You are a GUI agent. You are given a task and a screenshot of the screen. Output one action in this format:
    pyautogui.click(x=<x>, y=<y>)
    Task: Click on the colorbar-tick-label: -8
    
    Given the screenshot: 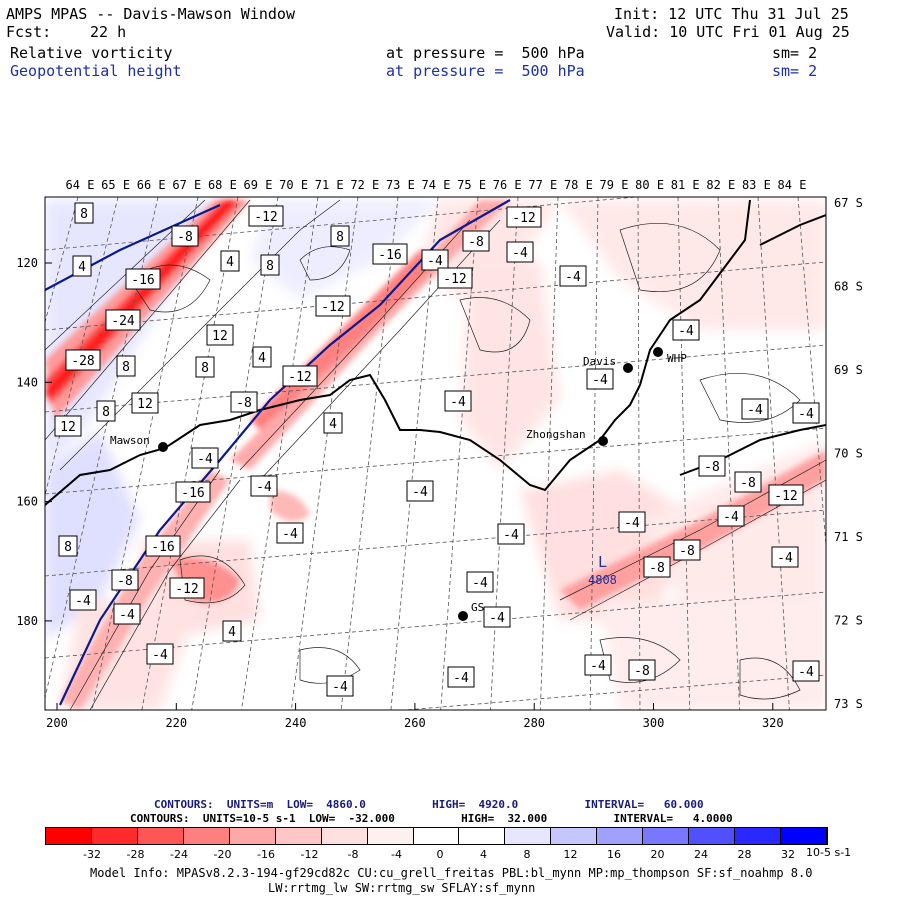 What is the action you would take?
    pyautogui.click(x=353, y=854)
    